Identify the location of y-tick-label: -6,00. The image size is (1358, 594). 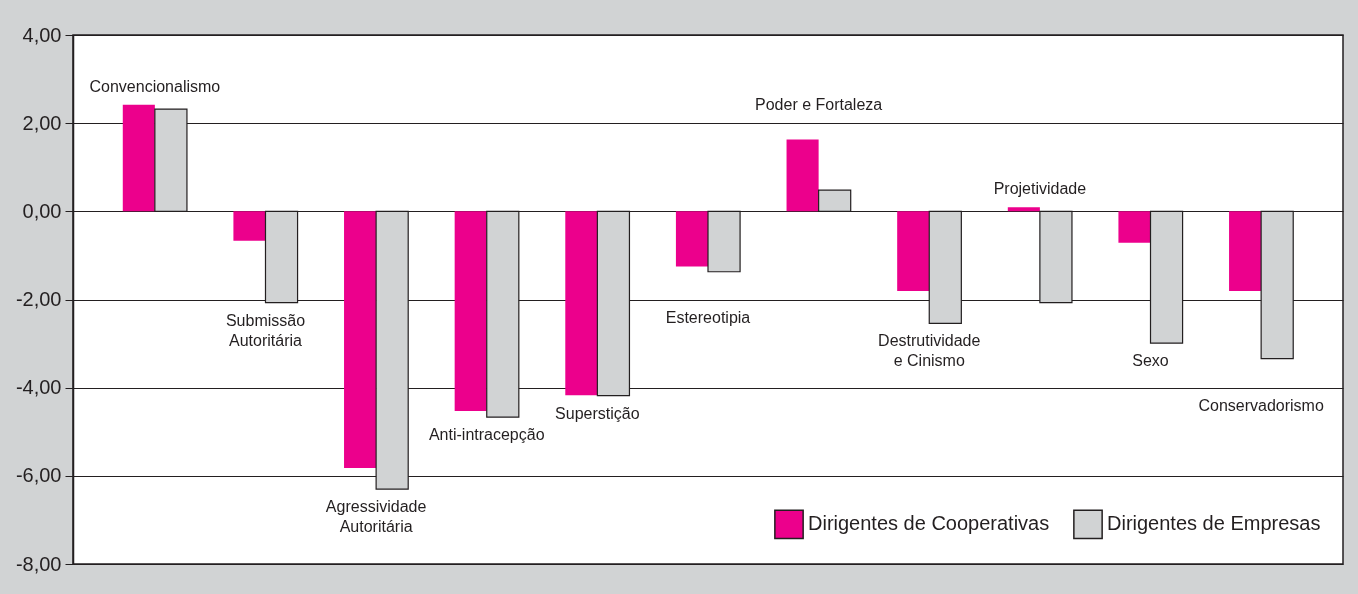
(38, 475).